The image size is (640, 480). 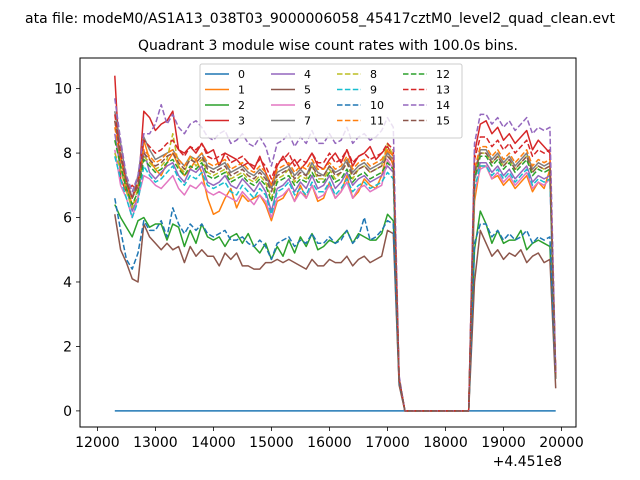 What do you see at coordinates (307, 121) in the screenshot?
I see `legend-label-7: 7` at bounding box center [307, 121].